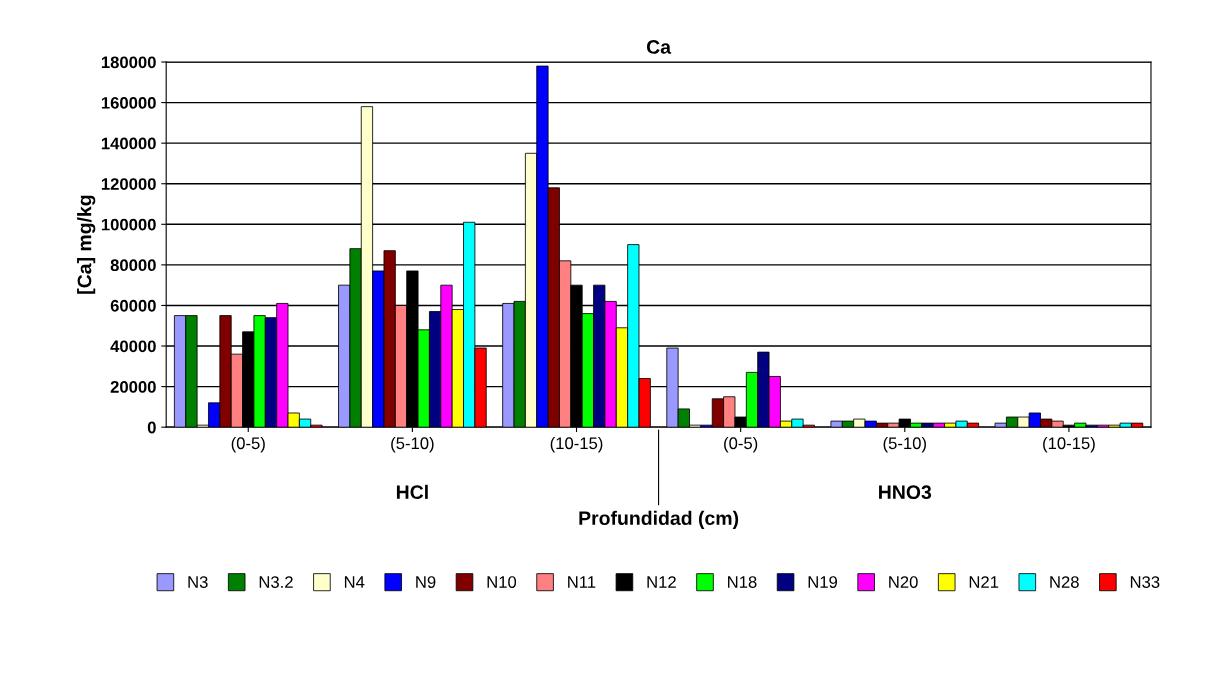 This screenshot has width=1231, height=689. What do you see at coordinates (502, 582) in the screenshot?
I see `legend-label: N10` at bounding box center [502, 582].